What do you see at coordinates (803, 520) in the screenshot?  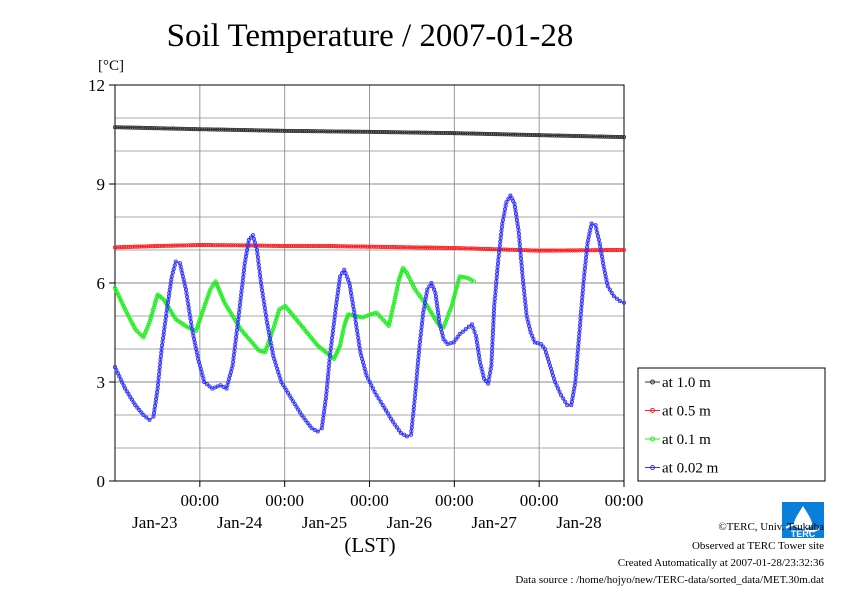 I see `terc-logo: TERC` at bounding box center [803, 520].